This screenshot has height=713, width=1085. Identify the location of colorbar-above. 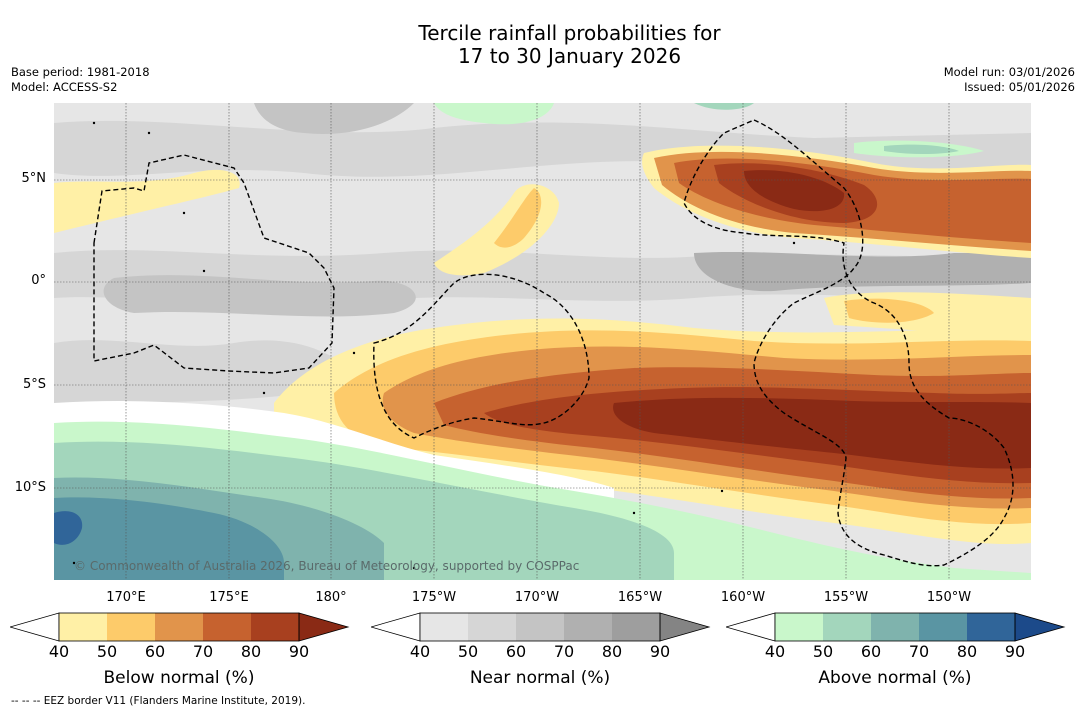
(896, 627).